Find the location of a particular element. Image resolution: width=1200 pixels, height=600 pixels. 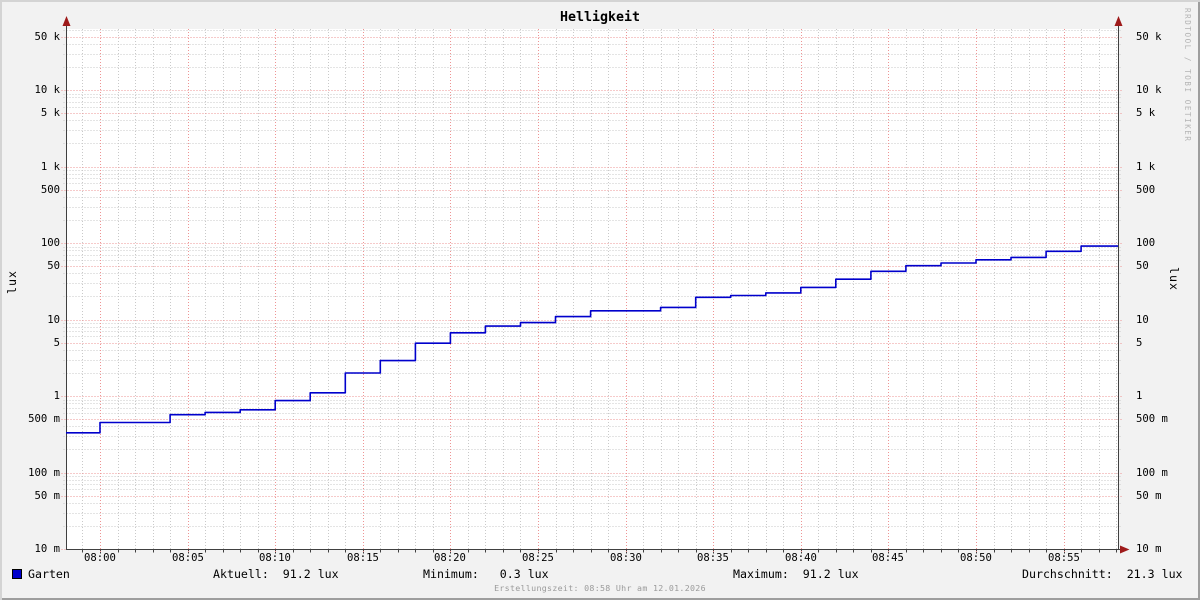

x-tick-label: 08:55 is located at coordinates (1064, 558).